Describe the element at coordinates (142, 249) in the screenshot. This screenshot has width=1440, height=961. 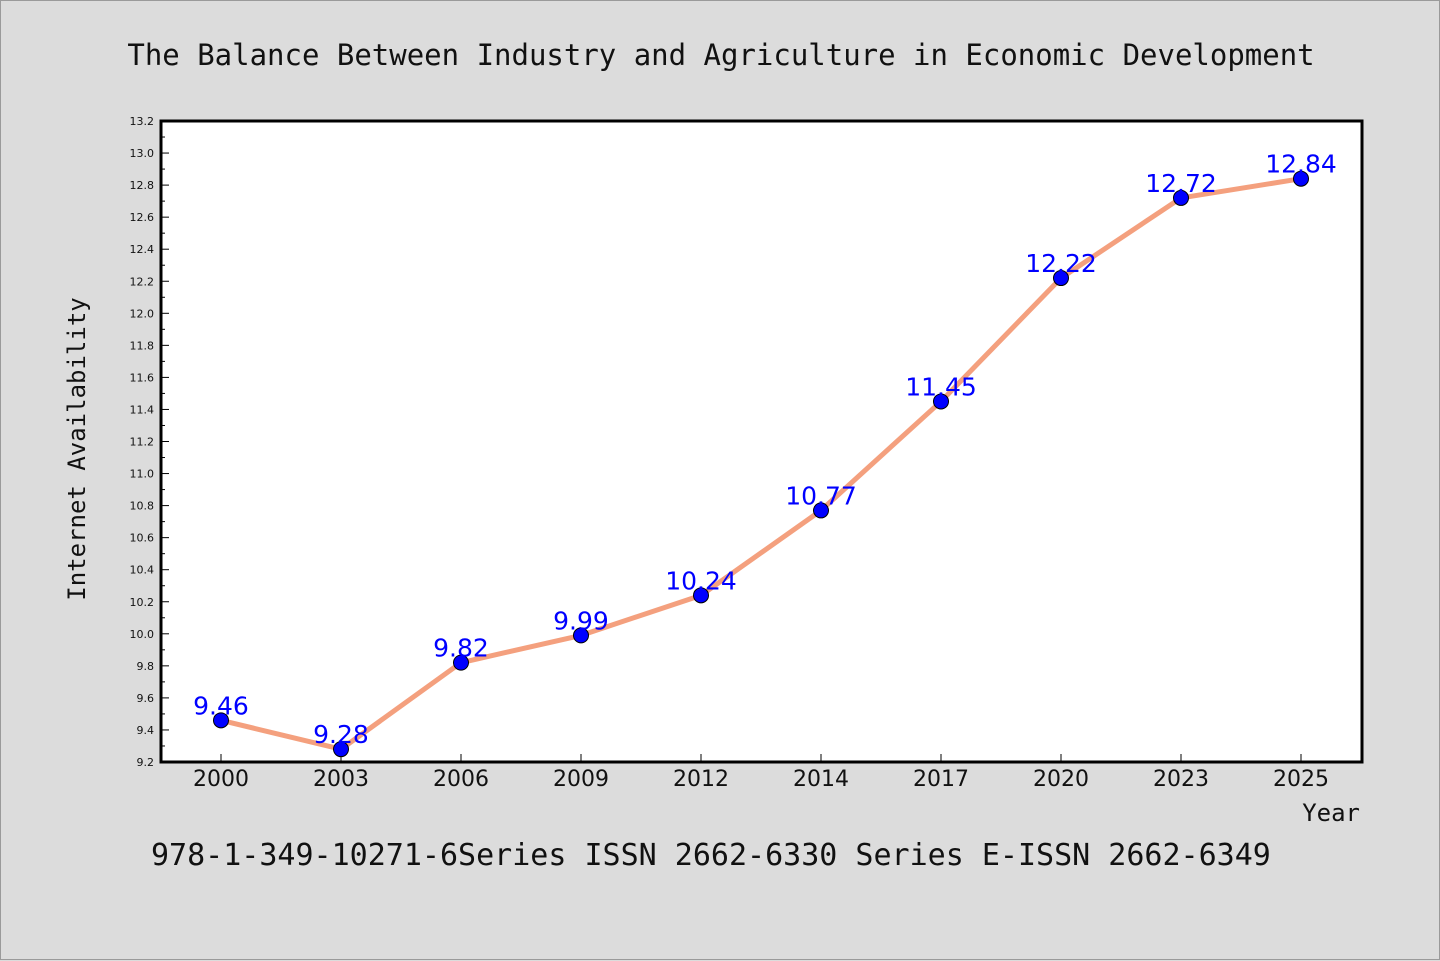
I see `y-tick-label: 12.4` at that location.